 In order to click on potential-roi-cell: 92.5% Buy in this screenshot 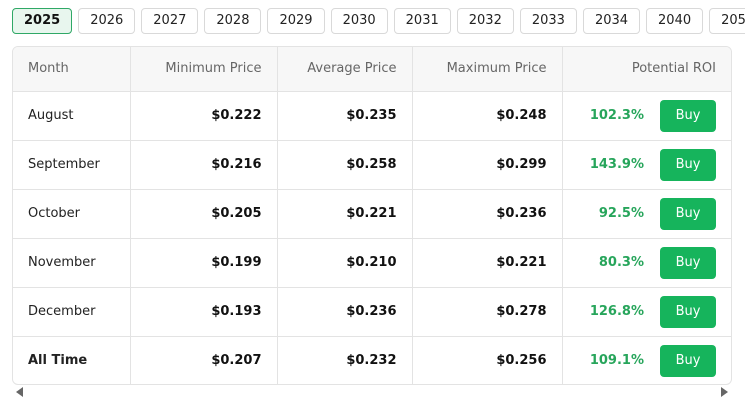, I will do `click(646, 214)`.